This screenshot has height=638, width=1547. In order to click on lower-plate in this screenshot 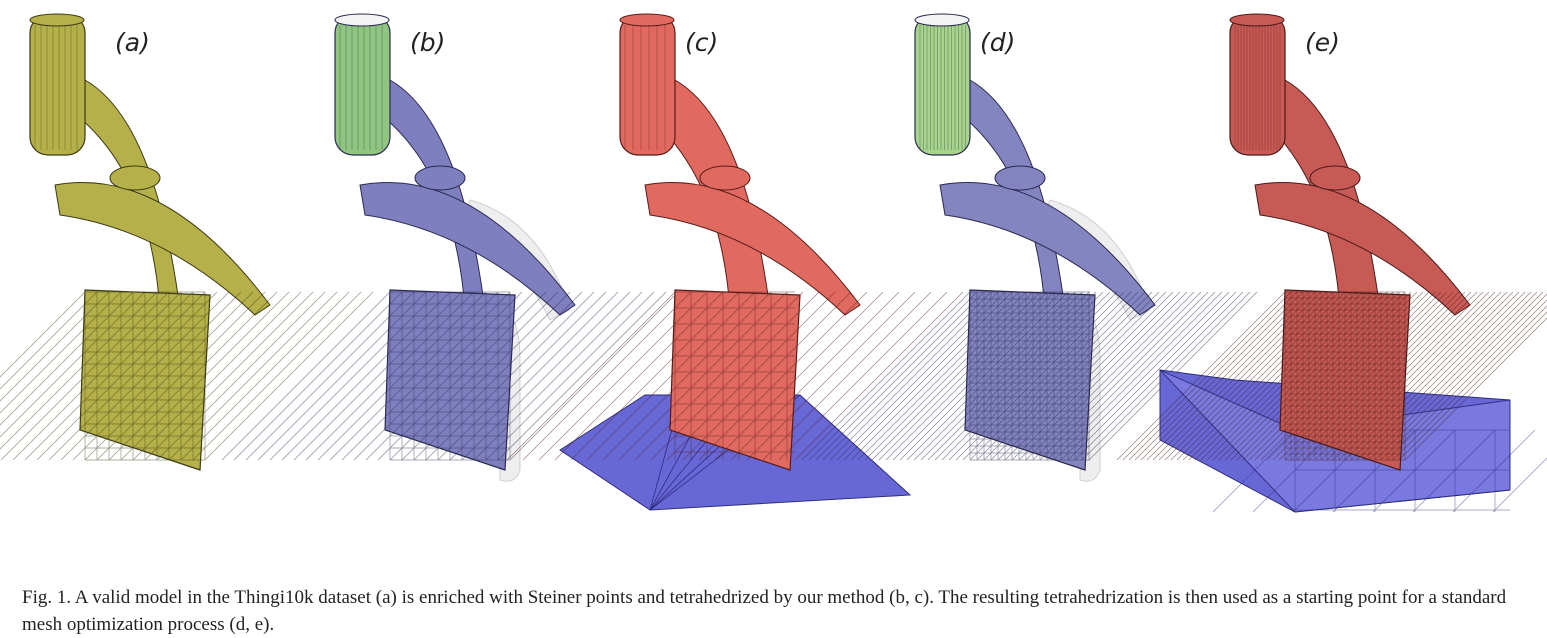, I will do `click(1030, 380)`.